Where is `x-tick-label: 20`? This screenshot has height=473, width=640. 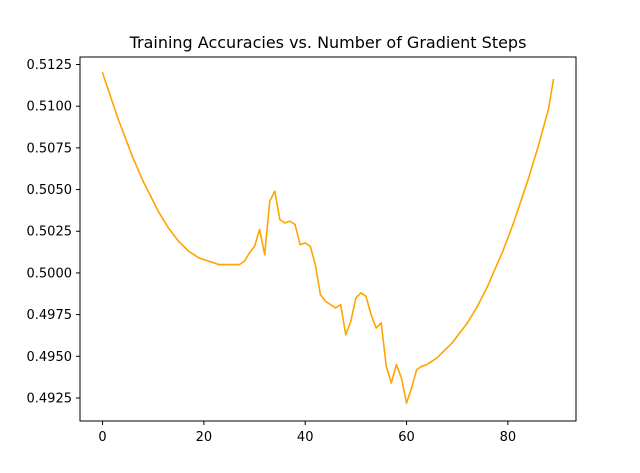 x-tick-label: 20 is located at coordinates (204, 437).